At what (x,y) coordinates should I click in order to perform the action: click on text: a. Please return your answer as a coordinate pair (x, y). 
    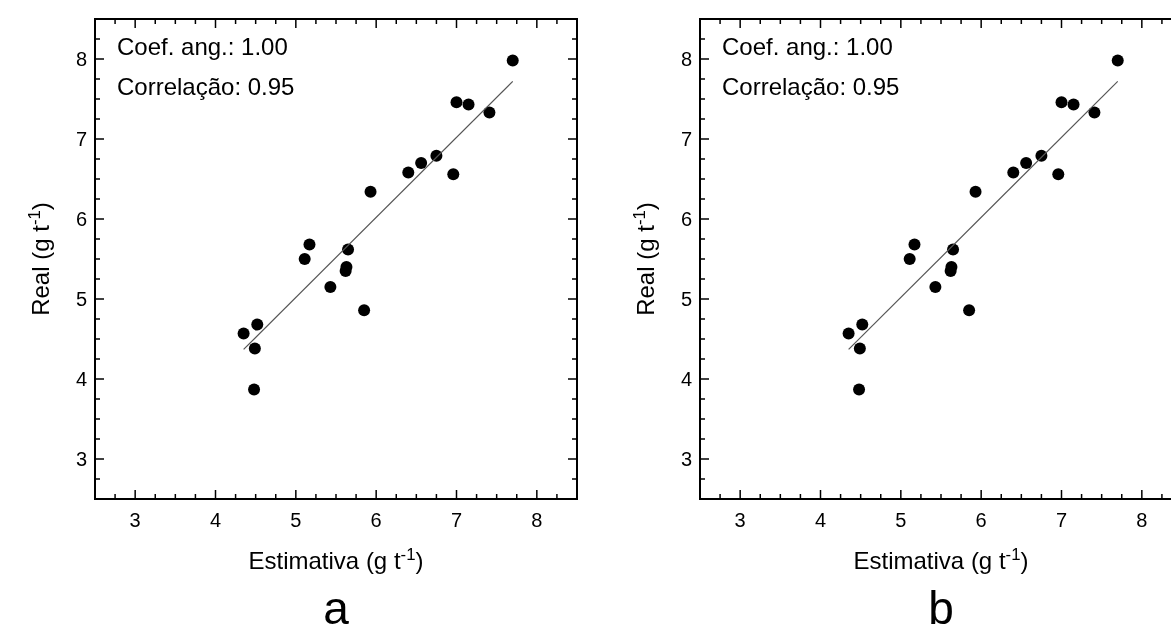
    Looking at the image, I should click on (336, 607).